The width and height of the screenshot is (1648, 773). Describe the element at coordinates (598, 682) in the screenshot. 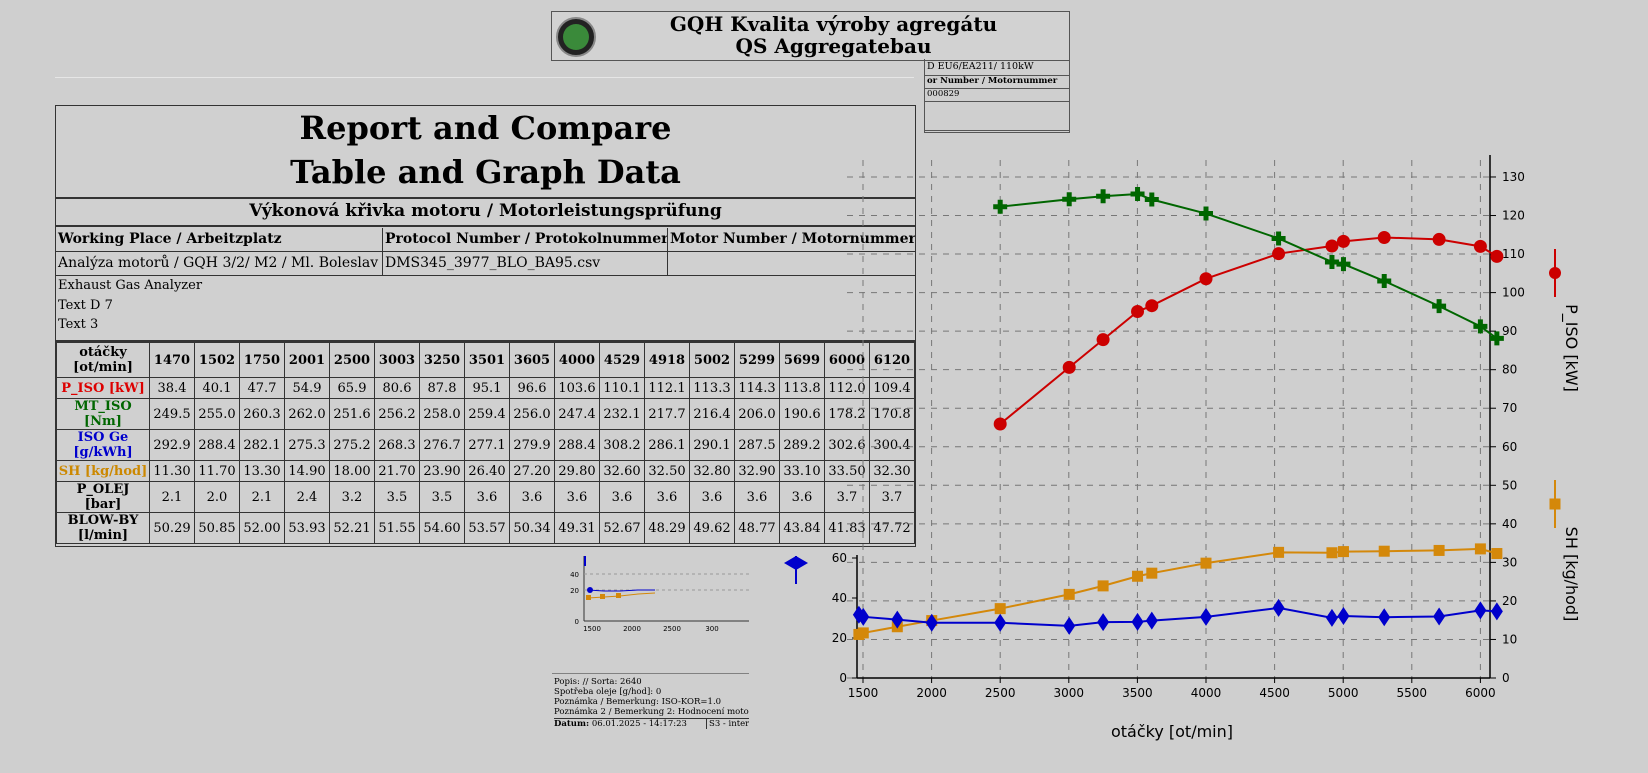

I see `mini-note-1: Popis: // Sorta: 2640` at that location.